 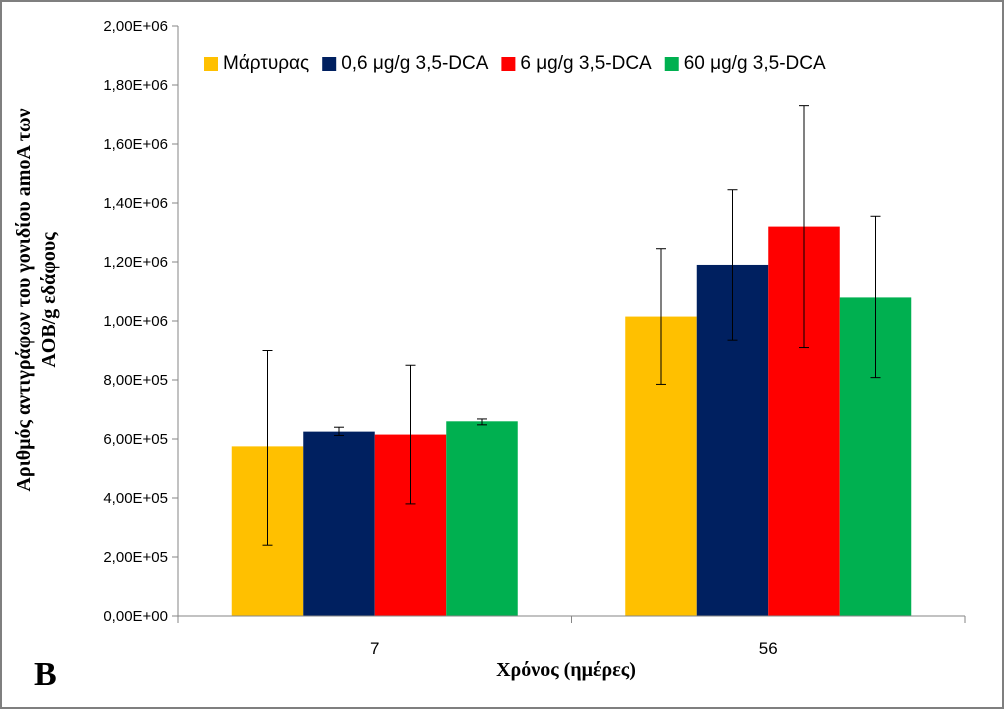 I want to click on y-tick-label: 0,00E+00, so click(x=135, y=616).